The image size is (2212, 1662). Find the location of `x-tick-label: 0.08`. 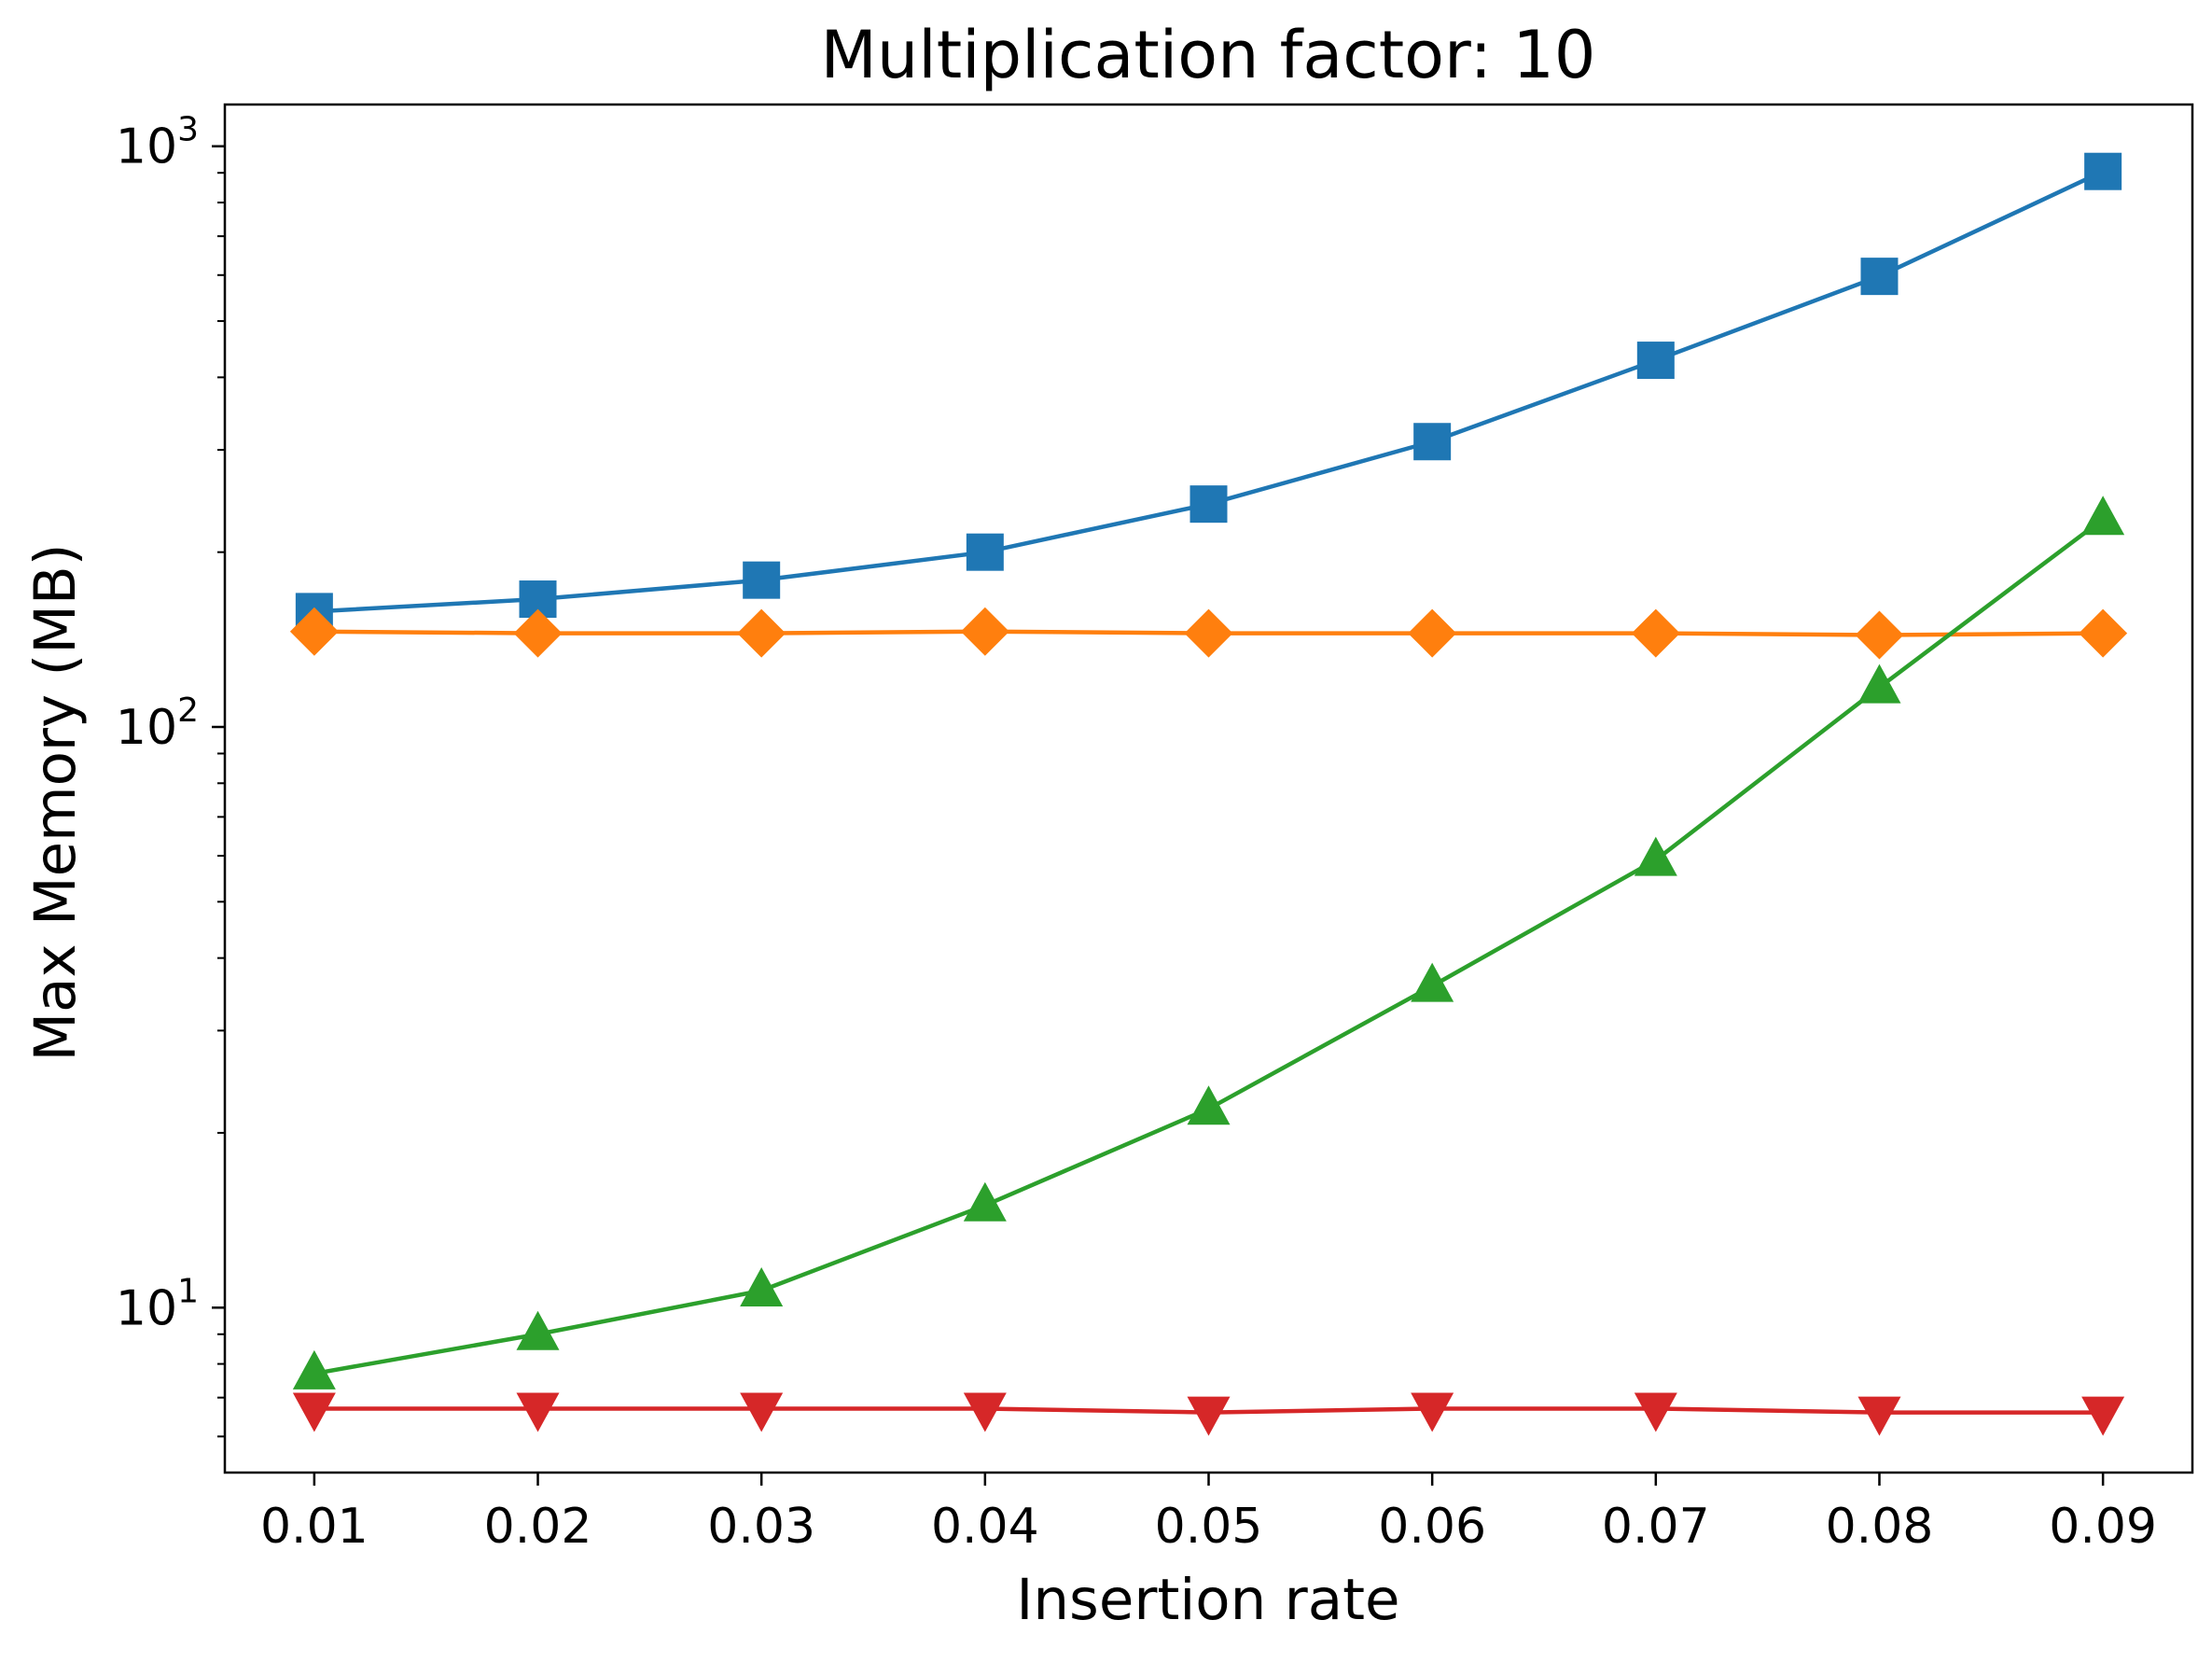

x-tick-label: 0.08 is located at coordinates (1880, 1527).